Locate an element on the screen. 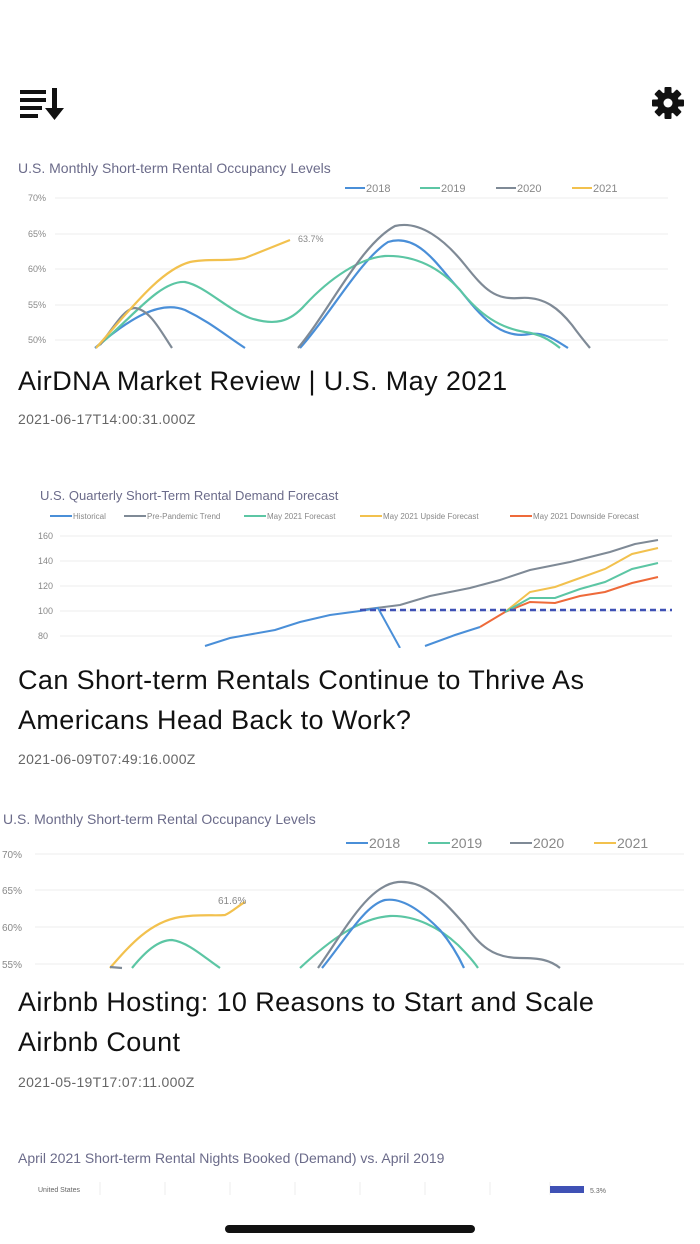  y-tick: 50% is located at coordinates (37, 340).